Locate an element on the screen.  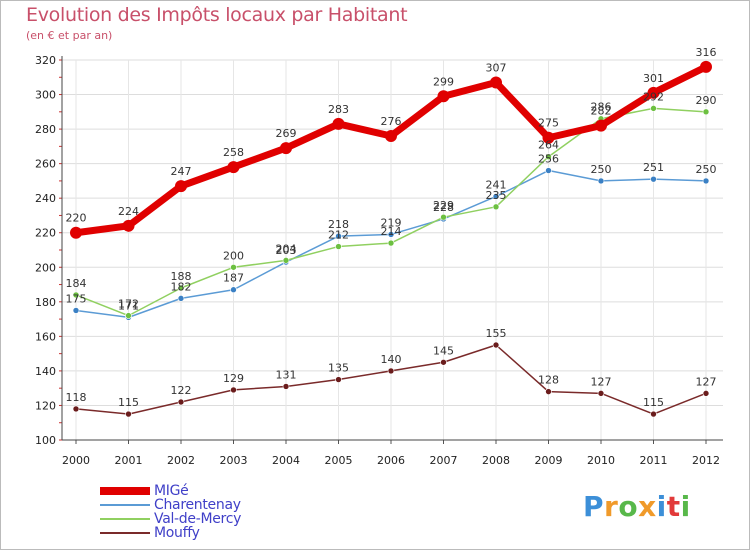
chart-title: Evolution des Impôts locaux par Habitant is located at coordinates (217, 15).